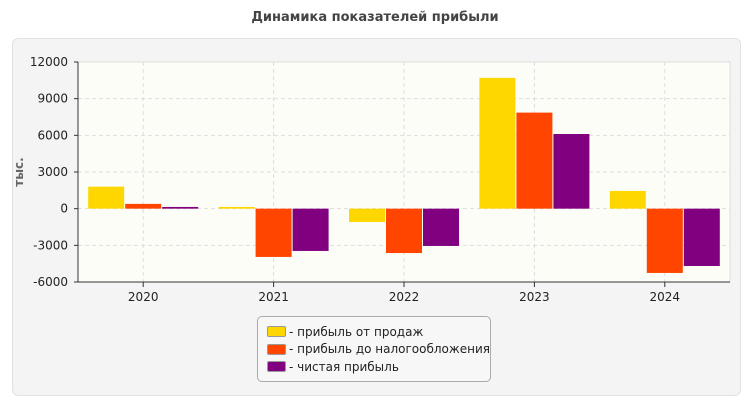  What do you see at coordinates (64, 209) in the screenshot?
I see `y-tick-label: 0` at bounding box center [64, 209].